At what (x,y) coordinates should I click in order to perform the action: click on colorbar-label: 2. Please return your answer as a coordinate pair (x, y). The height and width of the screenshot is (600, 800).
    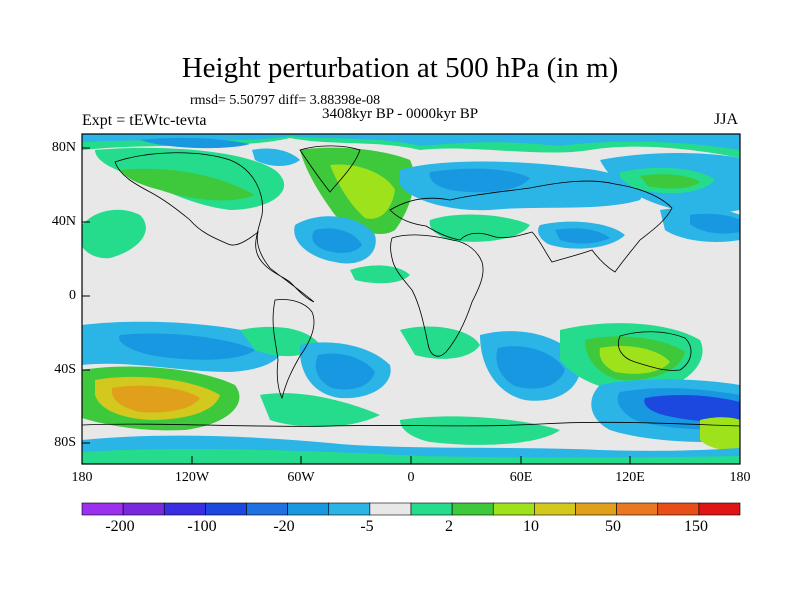
    Looking at the image, I should click on (449, 526).